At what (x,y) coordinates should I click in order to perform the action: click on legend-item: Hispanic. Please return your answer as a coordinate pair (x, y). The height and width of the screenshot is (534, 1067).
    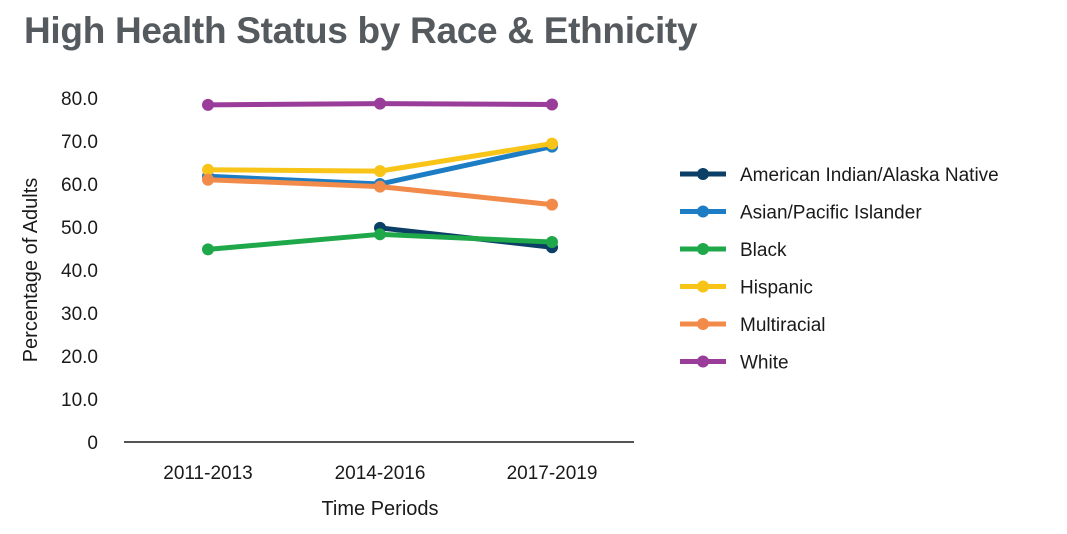
    Looking at the image, I should click on (746, 288).